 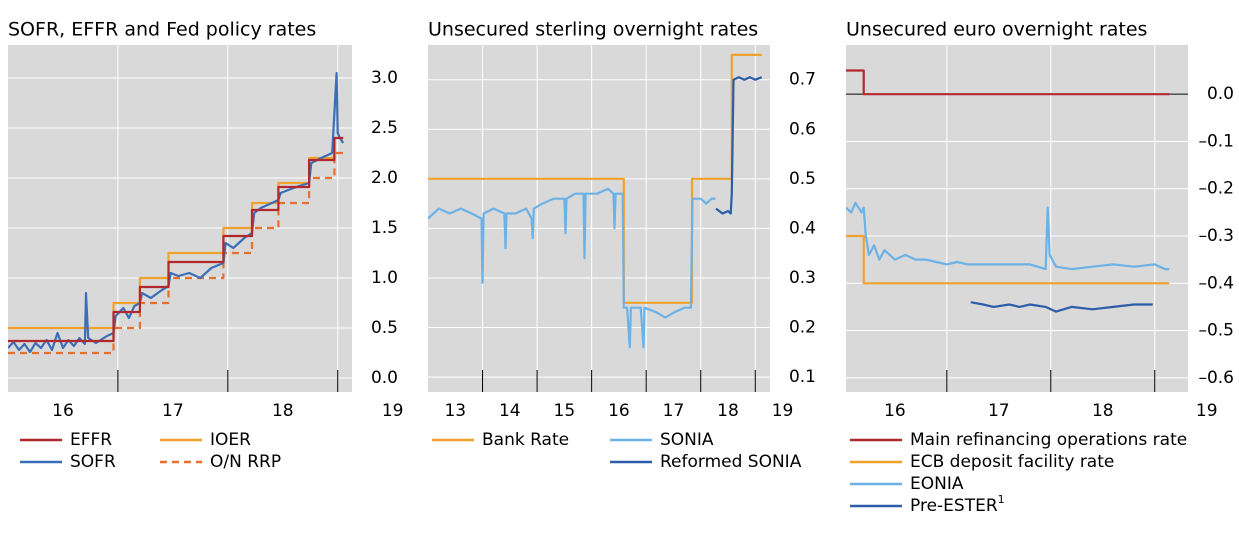 What do you see at coordinates (1216, 378) in the screenshot?
I see `y-tick-label: –0.6` at bounding box center [1216, 378].